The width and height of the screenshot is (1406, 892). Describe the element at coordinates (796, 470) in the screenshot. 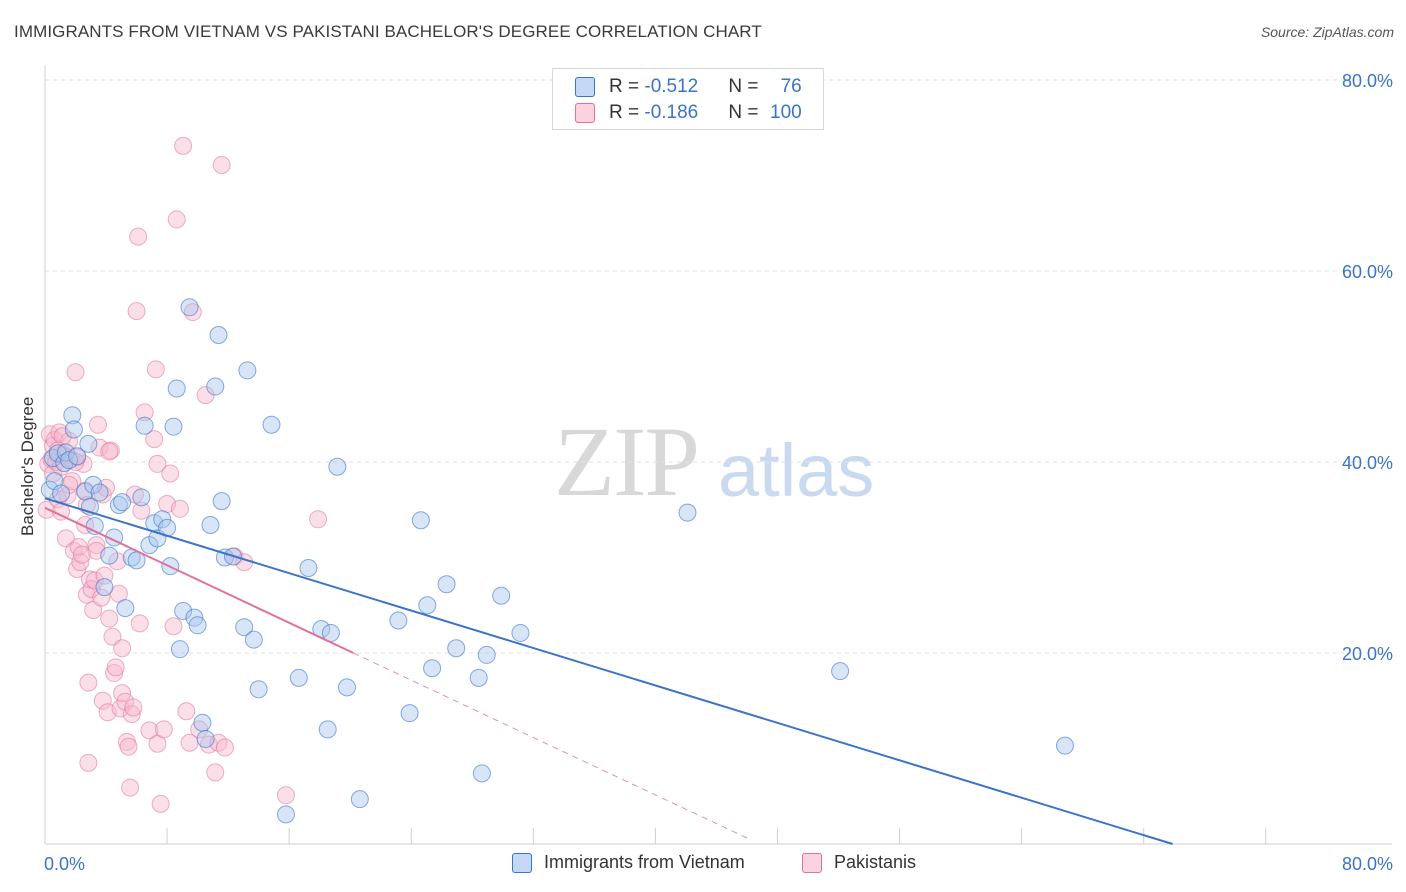

I see `watermark-atlas: atlas` at that location.